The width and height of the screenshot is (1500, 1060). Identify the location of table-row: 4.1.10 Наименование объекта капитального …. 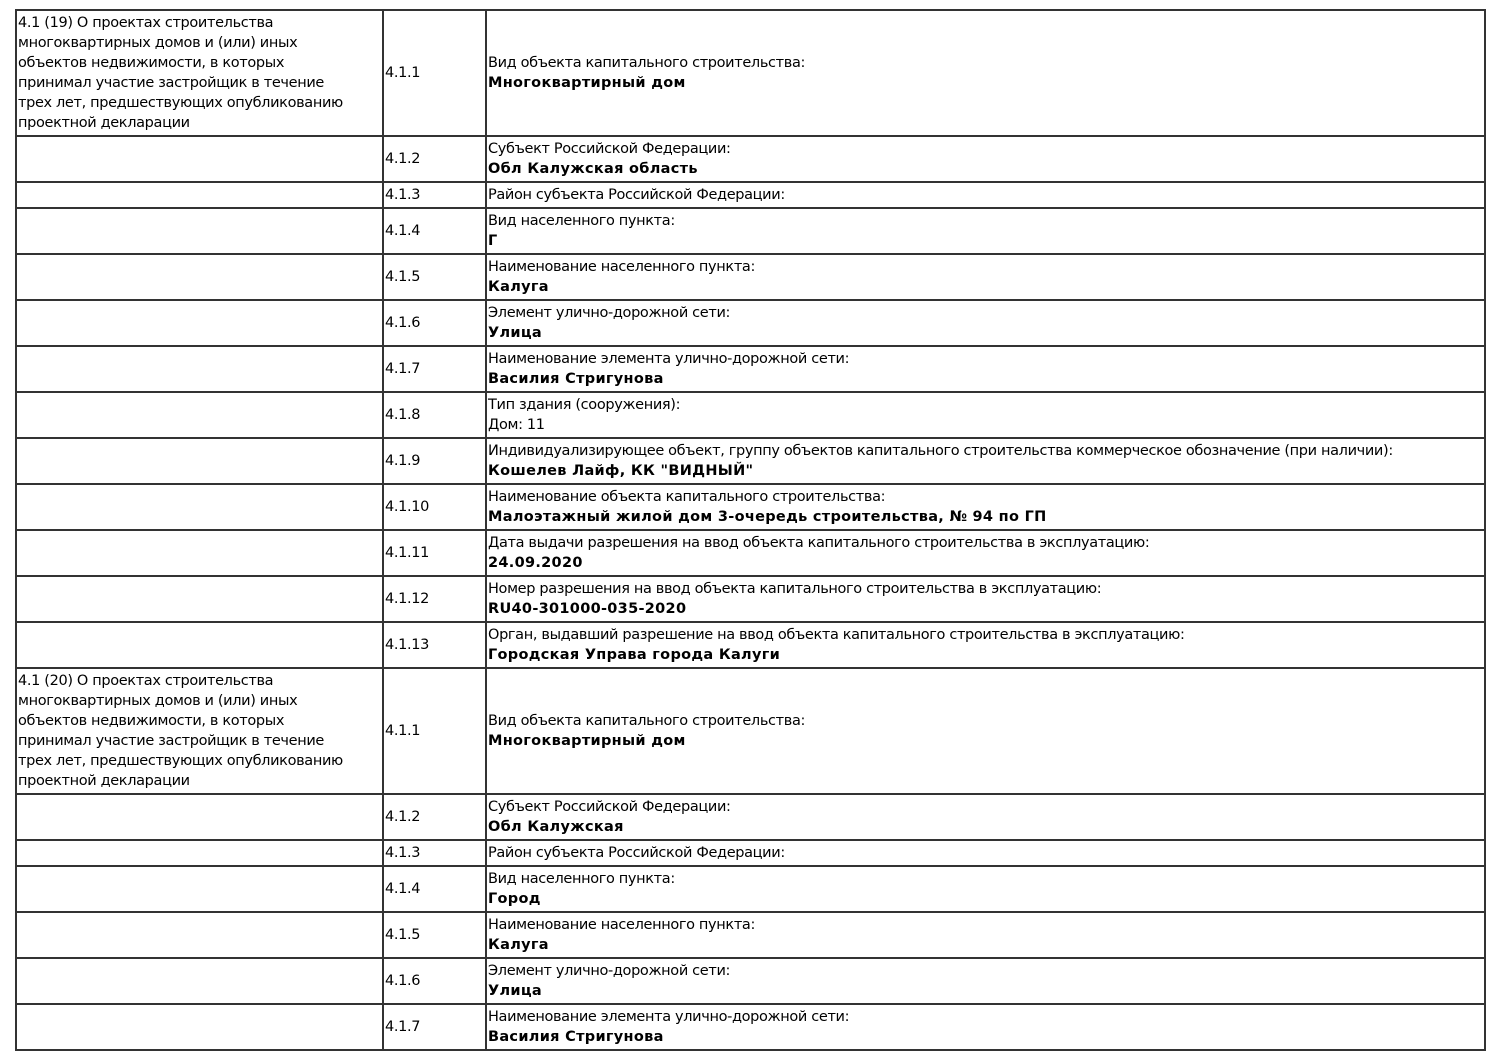
(750, 507).